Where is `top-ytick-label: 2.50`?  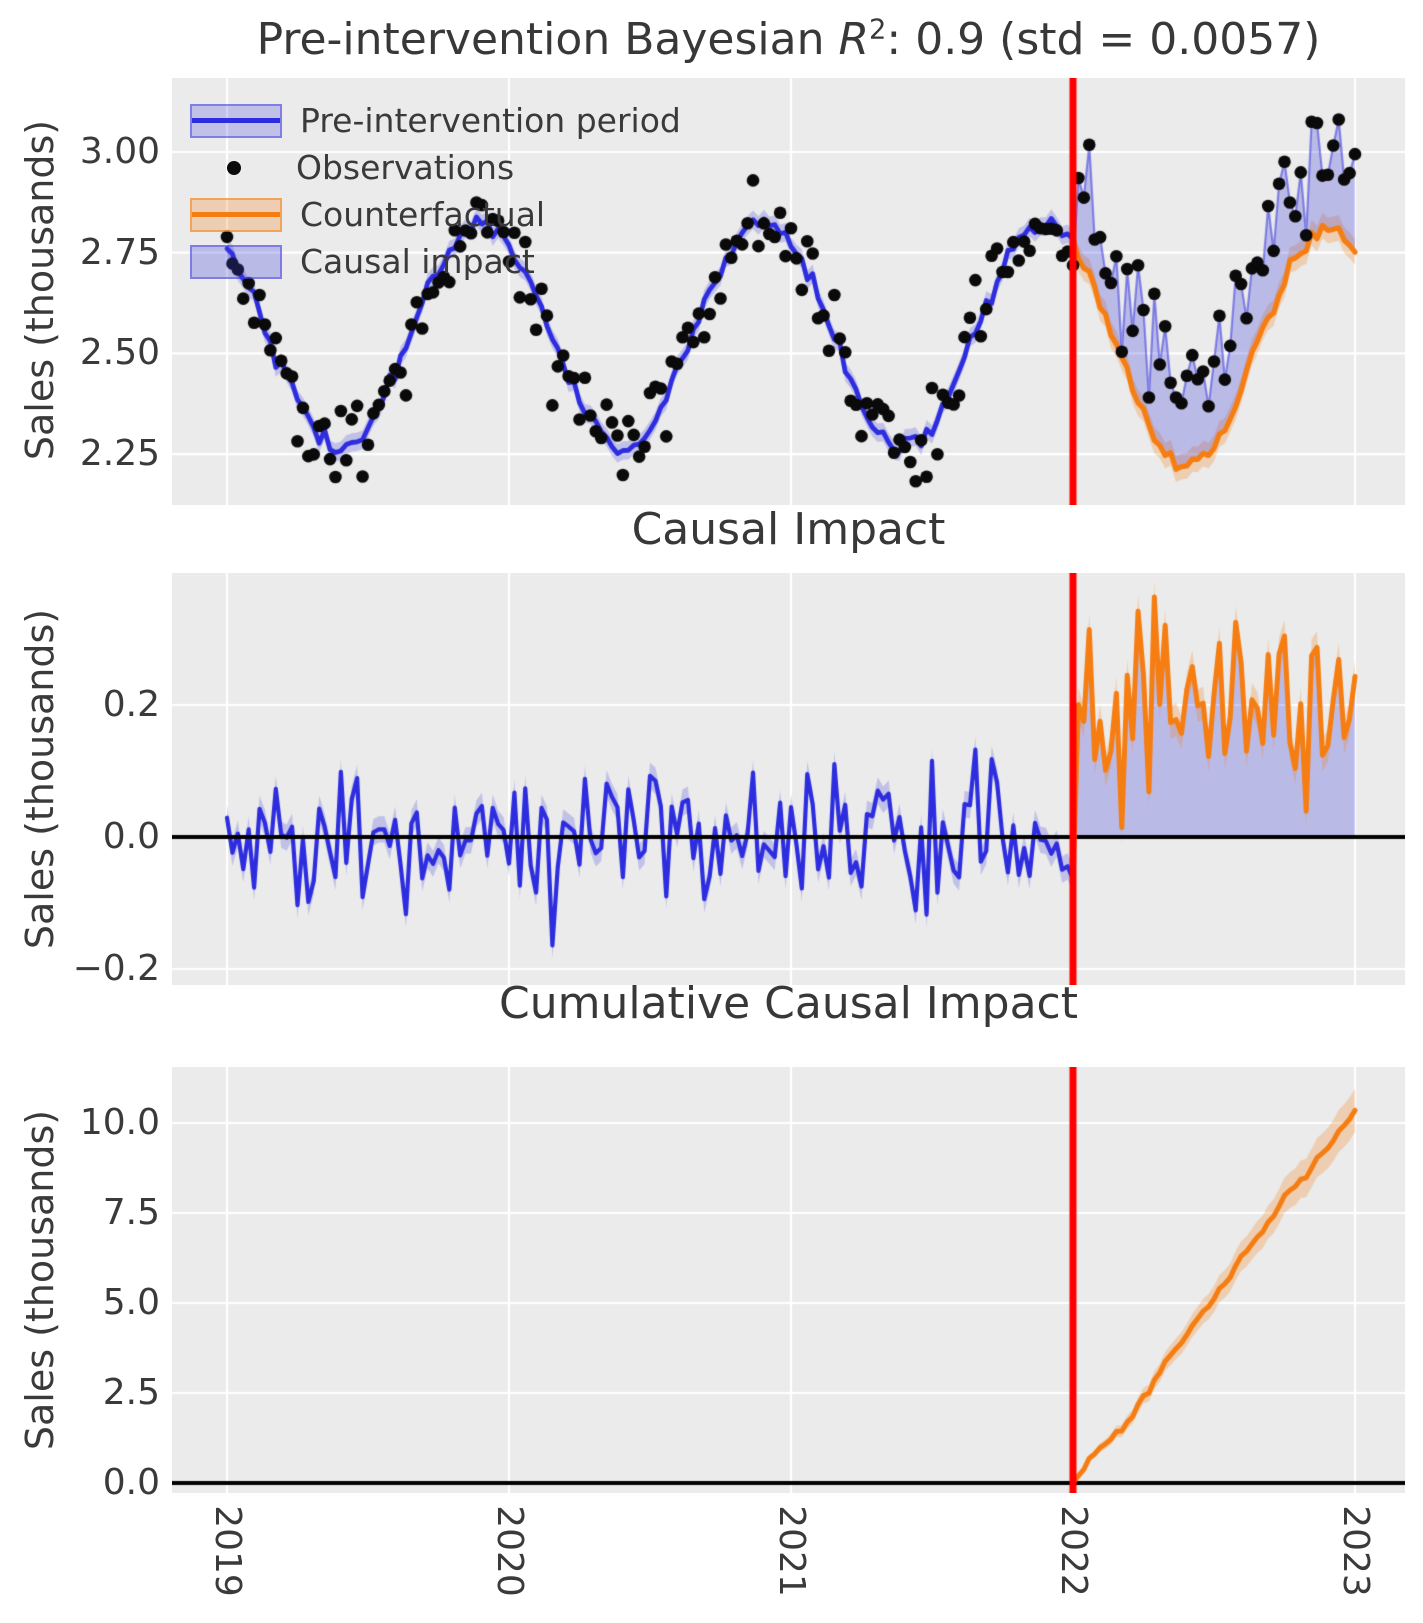 top-ytick-label: 2.50 is located at coordinates (119, 353).